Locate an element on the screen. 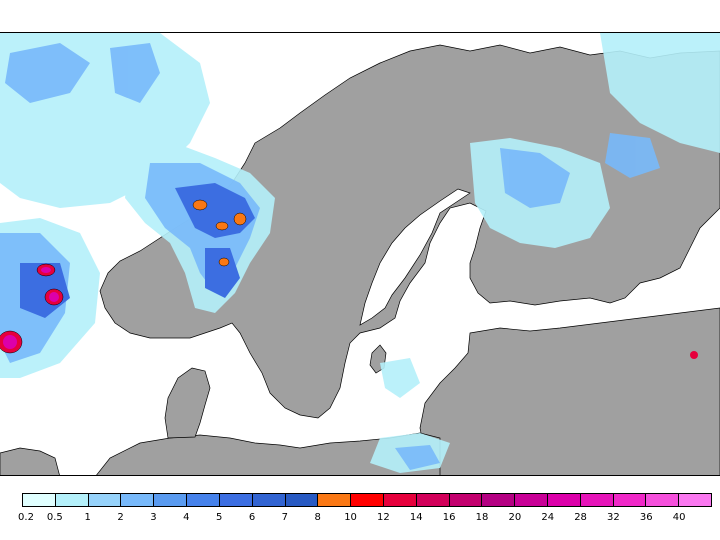 This screenshot has height=540, width=720. legend-tick-label: 4 is located at coordinates (186, 517).